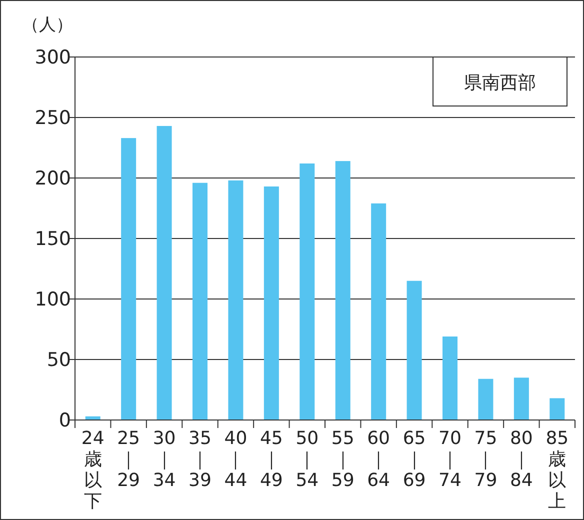 The width and height of the screenshot is (584, 520). What do you see at coordinates (236, 459) in the screenshot?
I see `x-tick-label: 40｜44` at bounding box center [236, 459].